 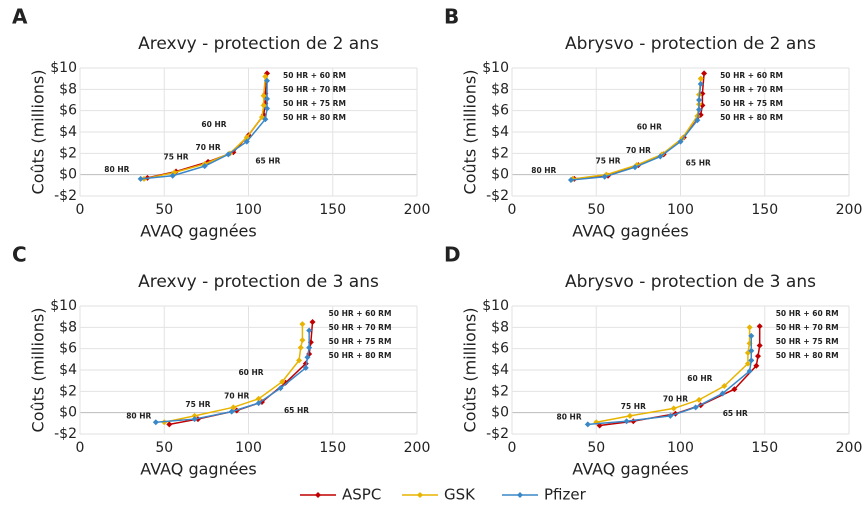 What do you see at coordinates (332, 210) in the screenshot?
I see `x-tick-label: 150` at bounding box center [332, 210].